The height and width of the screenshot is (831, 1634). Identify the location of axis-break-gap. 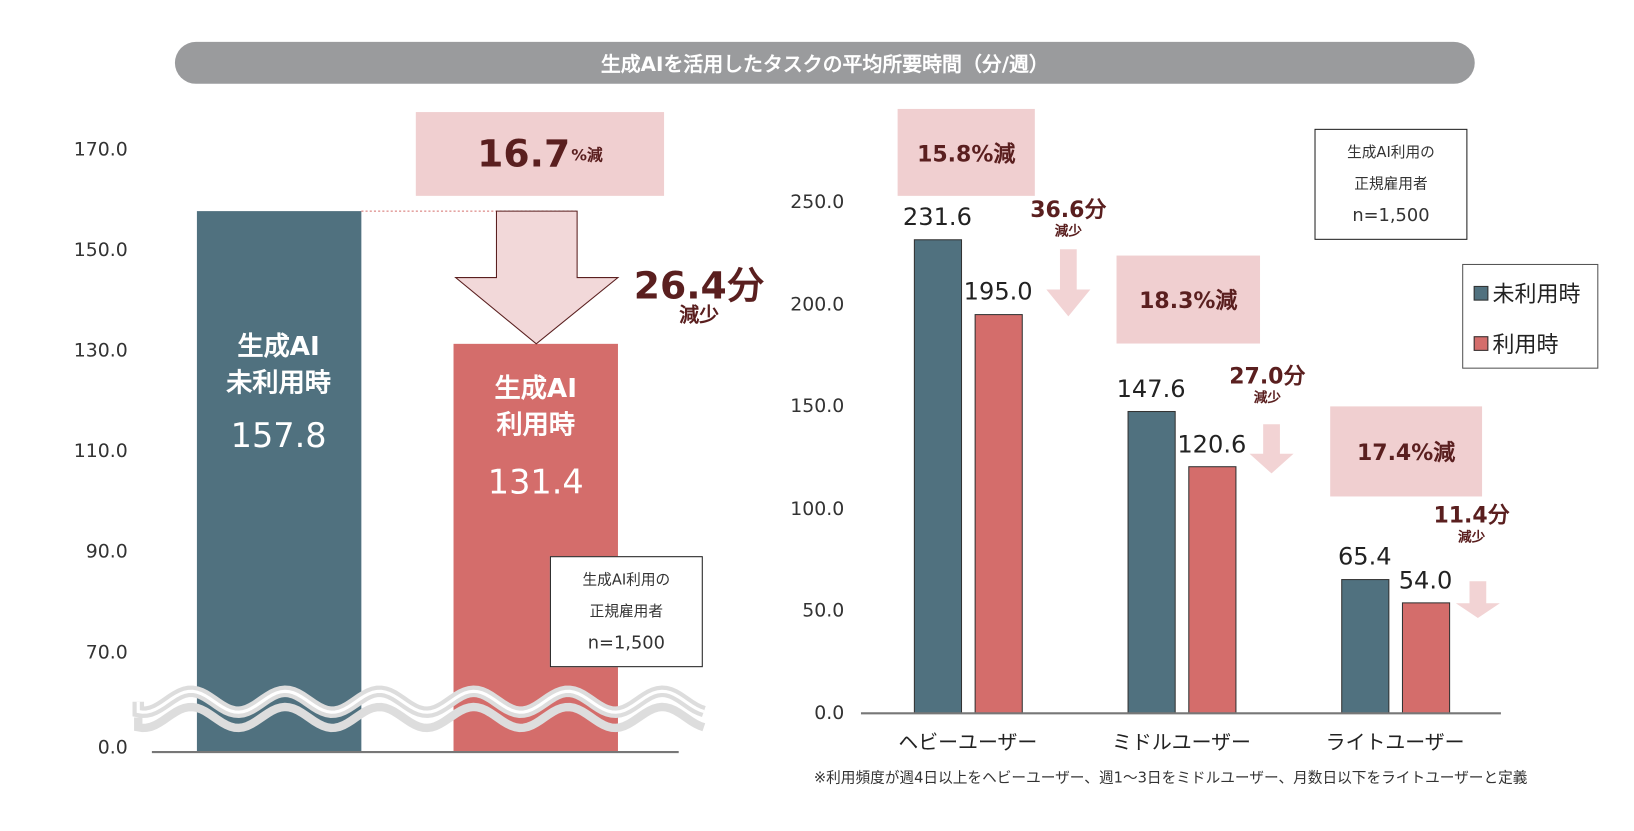
(420, 701).